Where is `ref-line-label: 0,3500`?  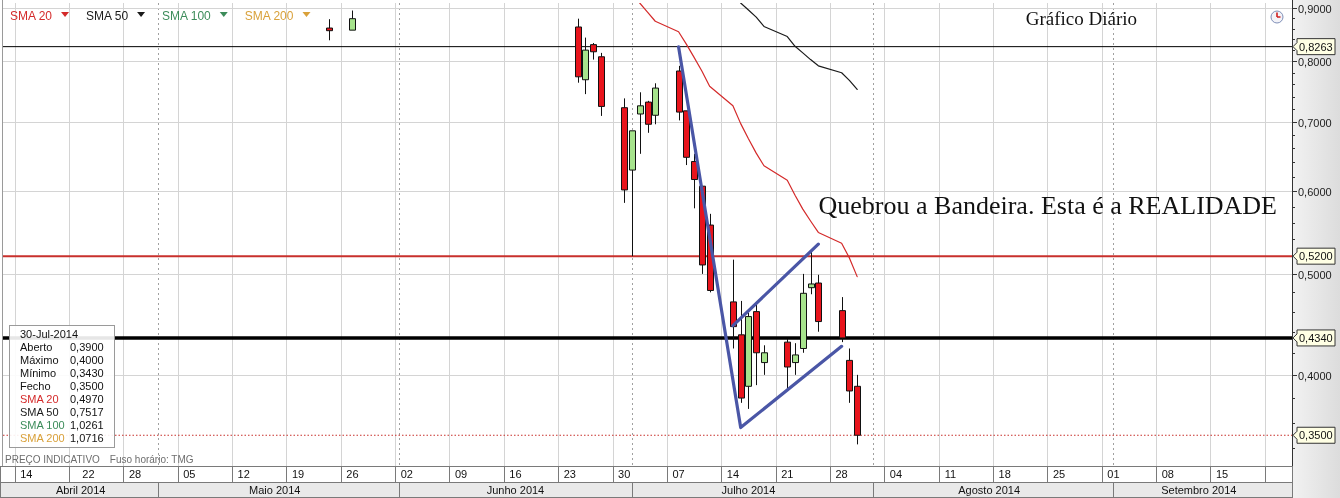 ref-line-label: 0,3500 is located at coordinates (1316, 435).